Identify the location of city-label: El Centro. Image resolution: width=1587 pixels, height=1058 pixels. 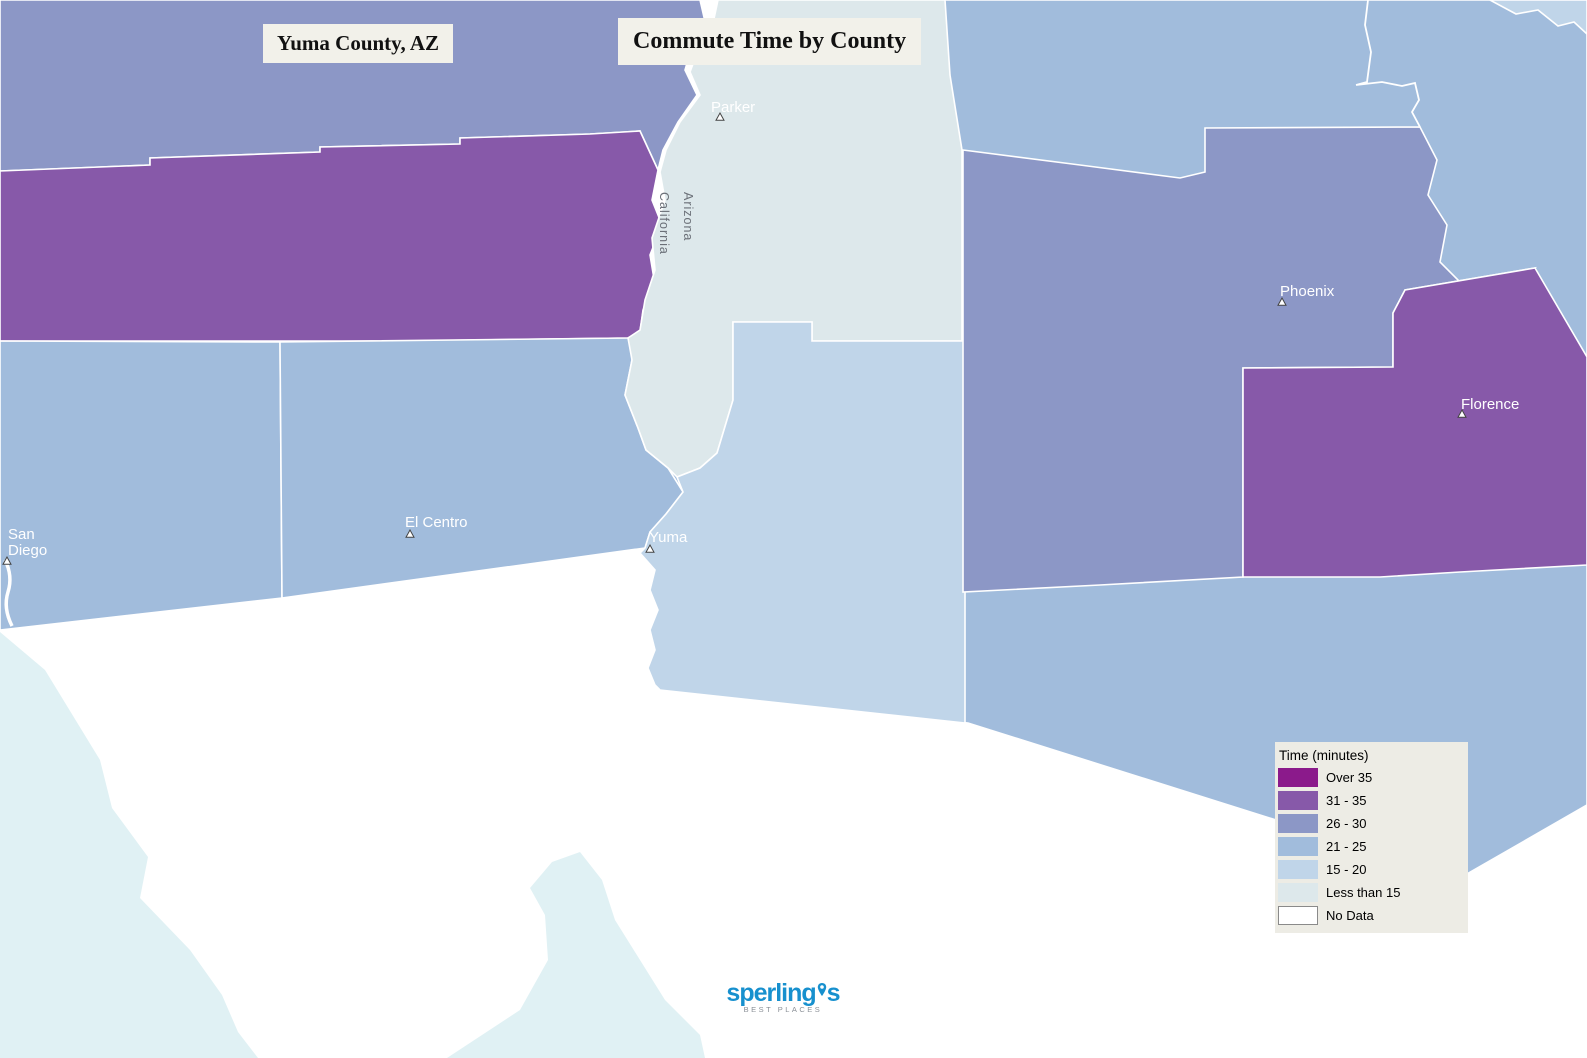
(436, 522).